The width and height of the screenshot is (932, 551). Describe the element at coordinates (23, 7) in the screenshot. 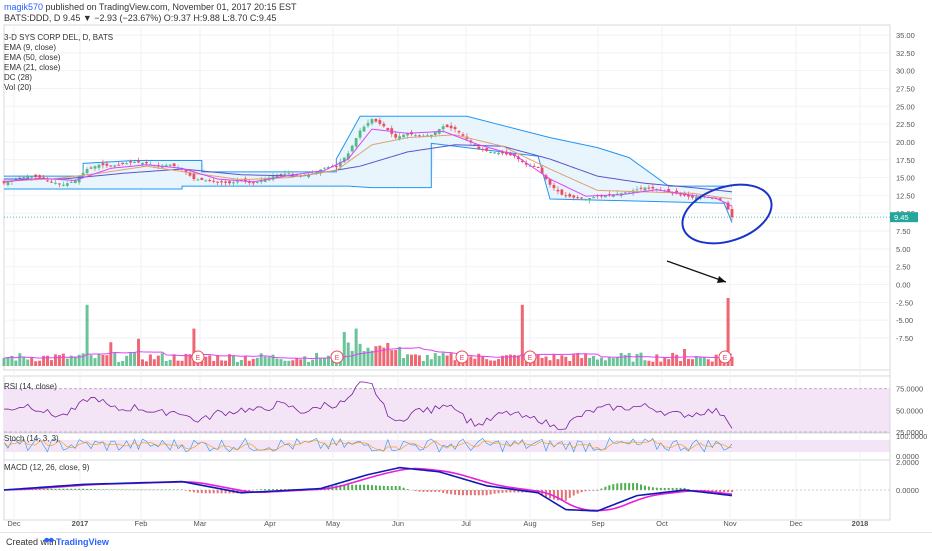

I see `author-link: magik570` at that location.